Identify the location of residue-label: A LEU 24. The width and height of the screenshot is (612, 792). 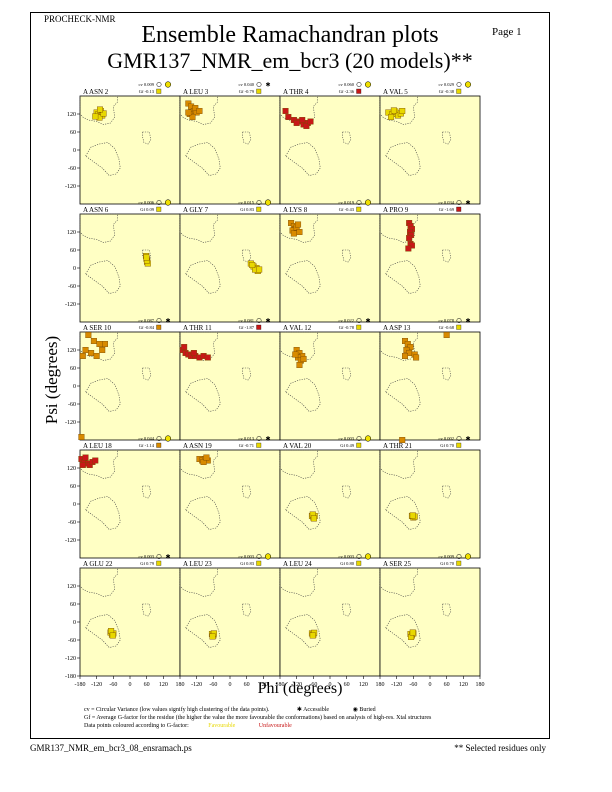
(297, 564).